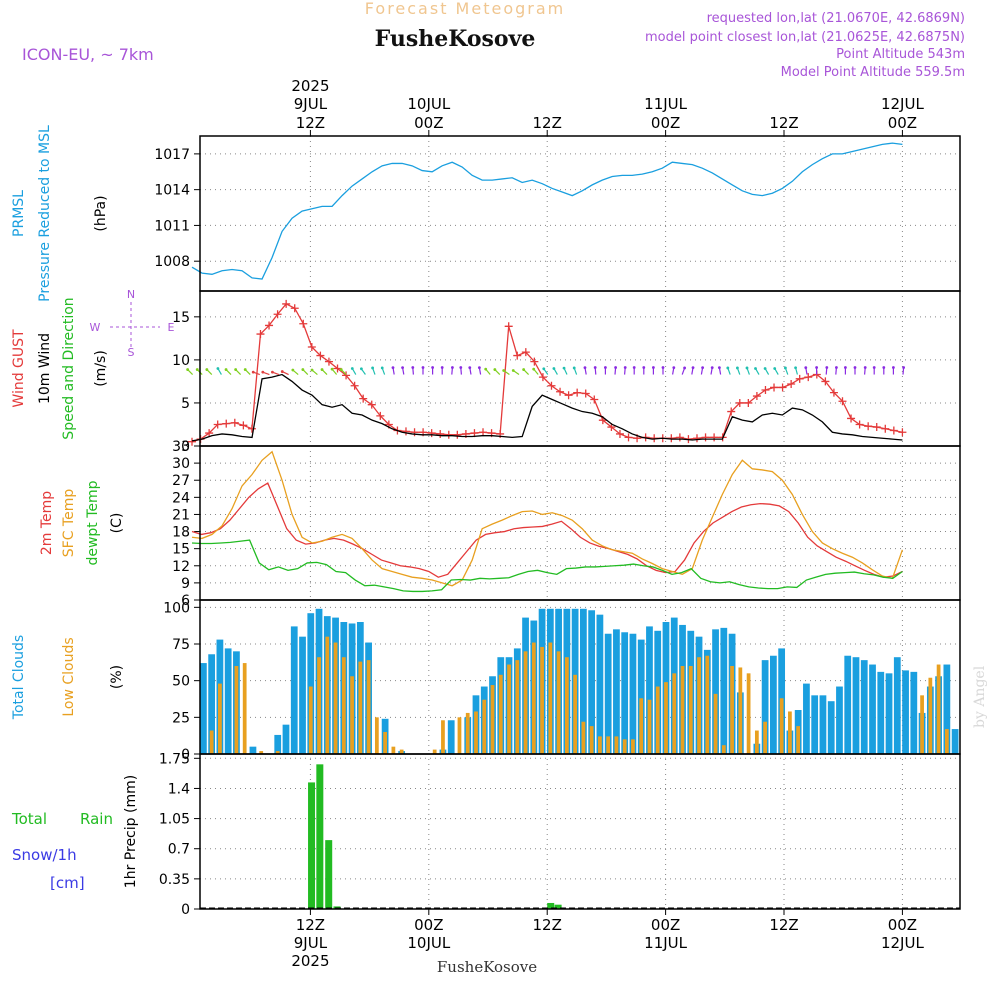 The height and width of the screenshot is (1000, 1000). What do you see at coordinates (310, 123) in the screenshot?
I see `top-hour-label: 12Z` at bounding box center [310, 123].